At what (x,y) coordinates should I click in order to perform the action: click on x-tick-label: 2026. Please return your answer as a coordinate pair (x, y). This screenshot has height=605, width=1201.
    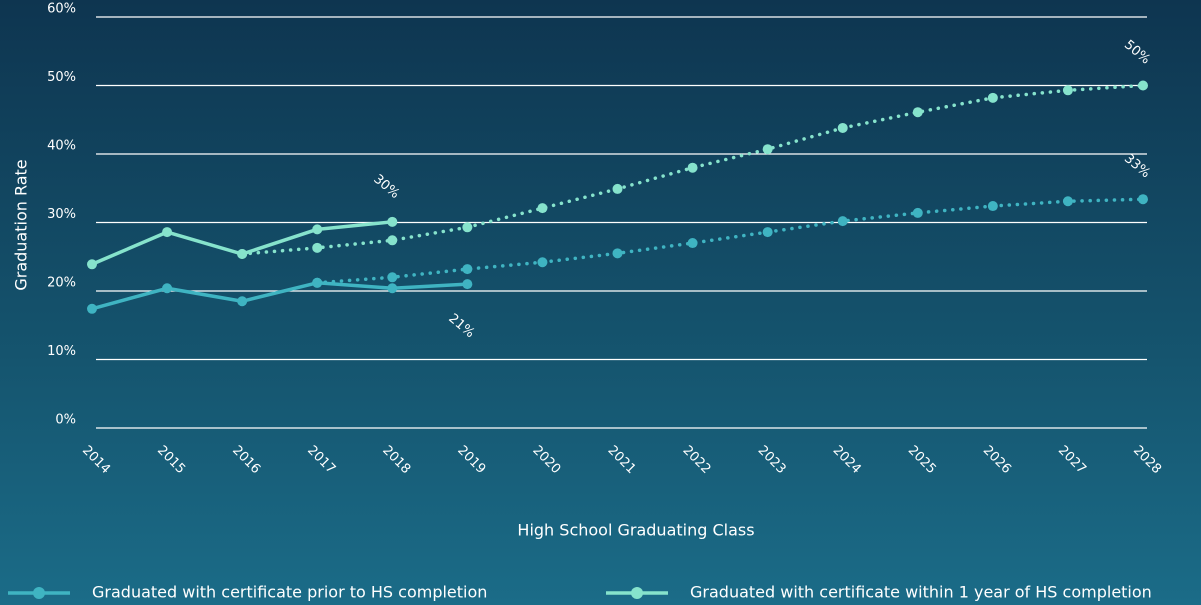
    Looking at the image, I should click on (997, 460).